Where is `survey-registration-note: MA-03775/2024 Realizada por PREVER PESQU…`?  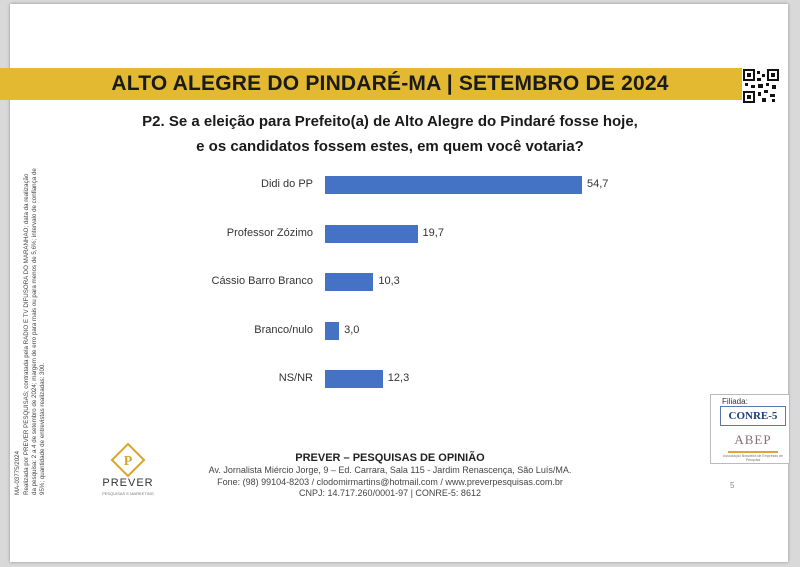 survey-registration-note: MA-03775/2024 Realizada por PREVER PESQU… is located at coordinates (30, 330).